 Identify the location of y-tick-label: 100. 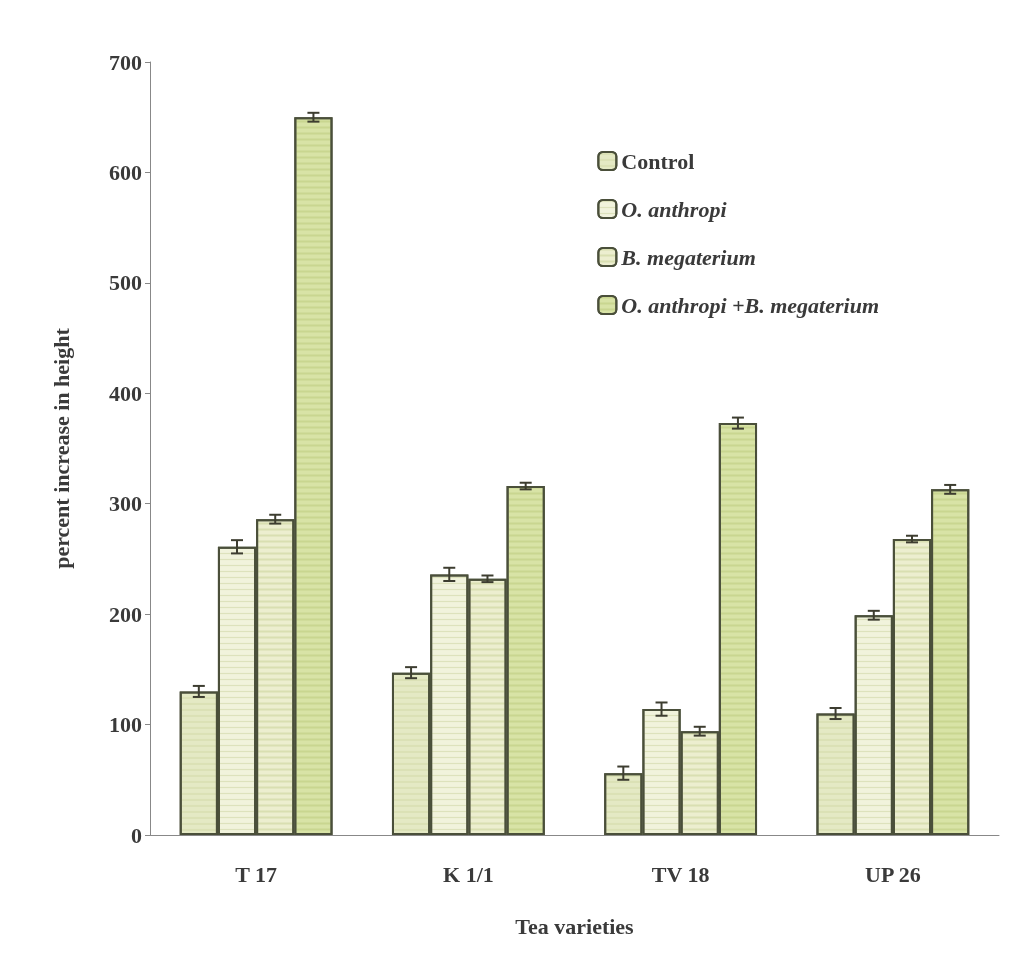
(125, 725).